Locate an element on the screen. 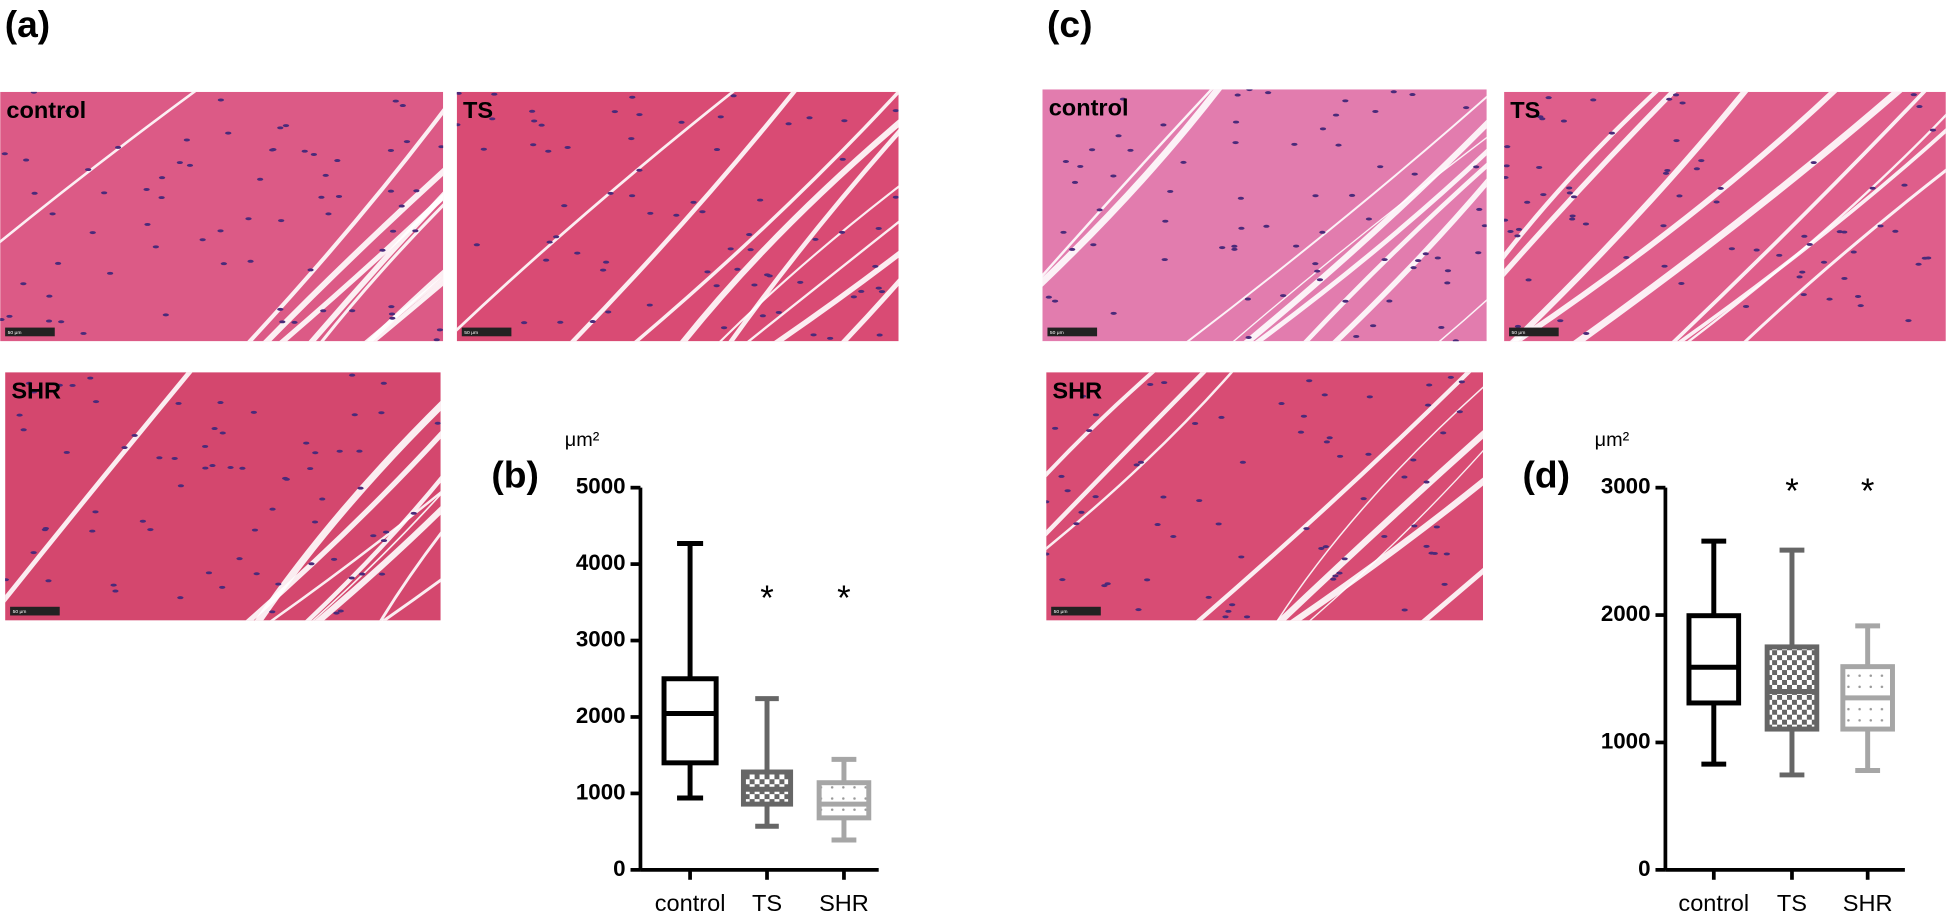  panel-label: (a) is located at coordinates (27, 24).